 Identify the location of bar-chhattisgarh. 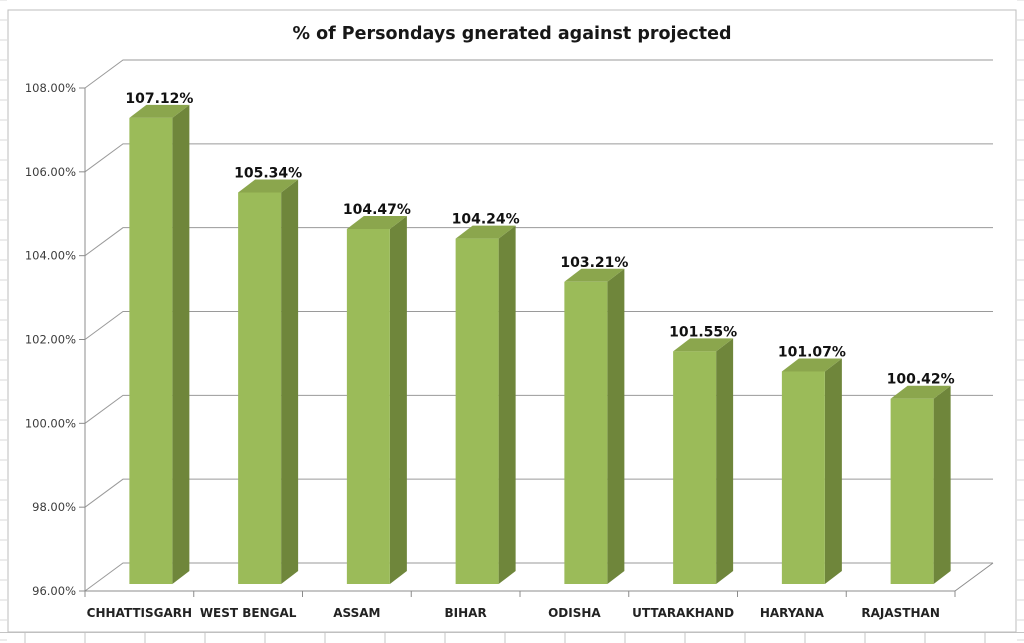
(159, 344).